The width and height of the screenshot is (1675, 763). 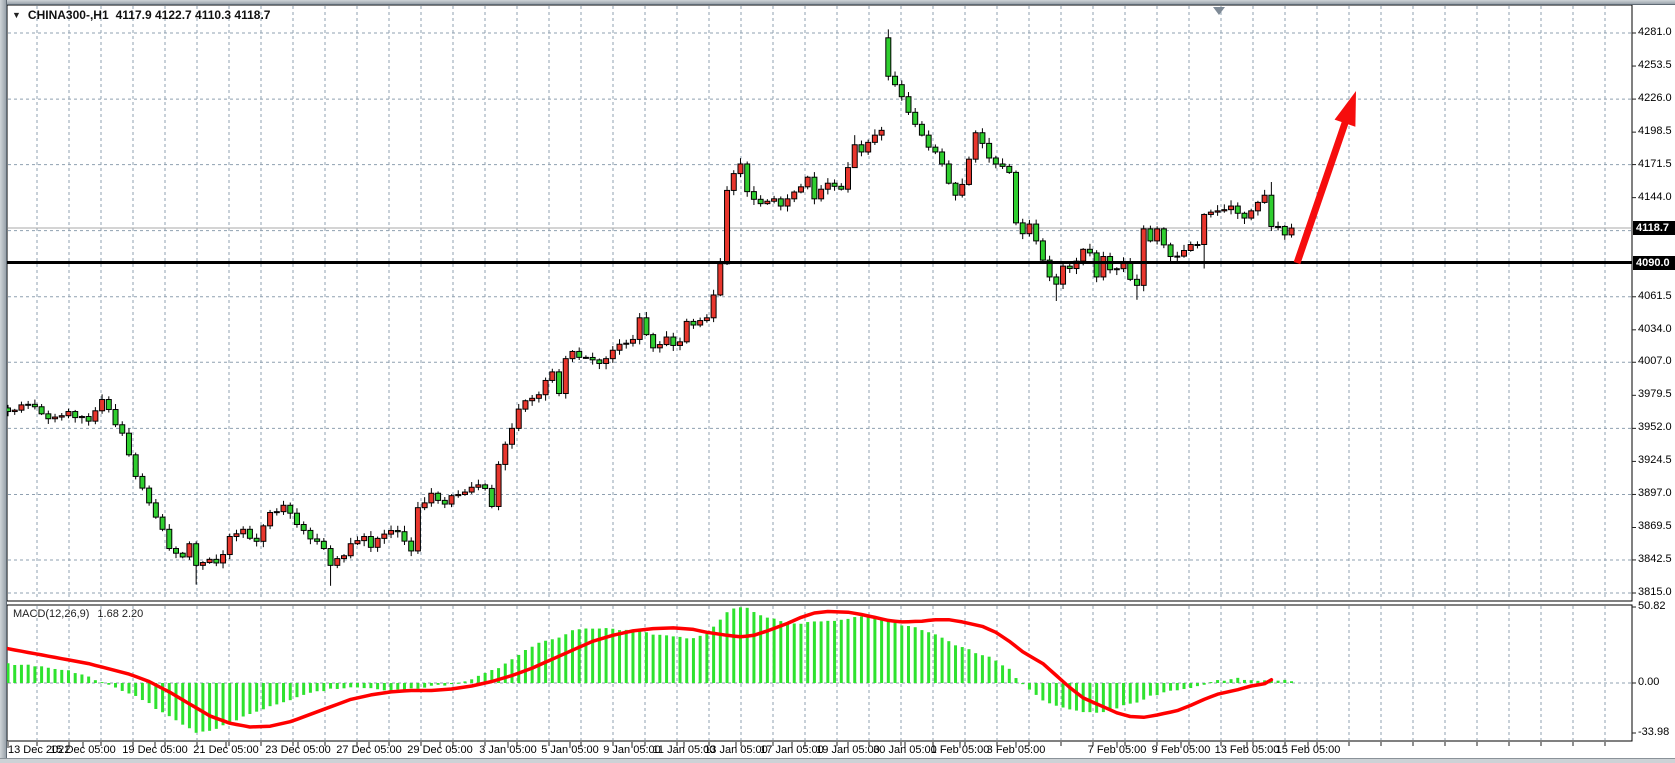 What do you see at coordinates (1655, 295) in the screenshot?
I see `price-axis-label: 4061.5` at bounding box center [1655, 295].